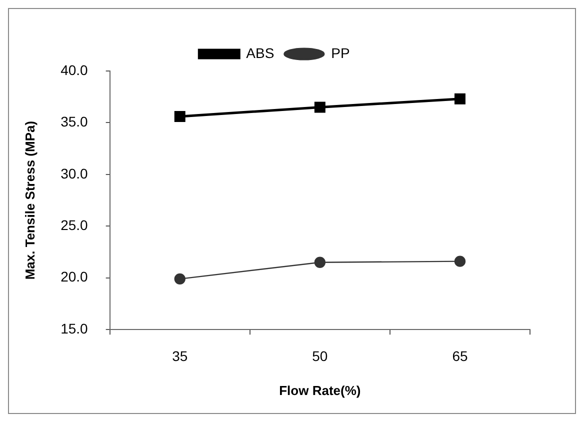  I want to click on x-tick-label: 65, so click(460, 356).